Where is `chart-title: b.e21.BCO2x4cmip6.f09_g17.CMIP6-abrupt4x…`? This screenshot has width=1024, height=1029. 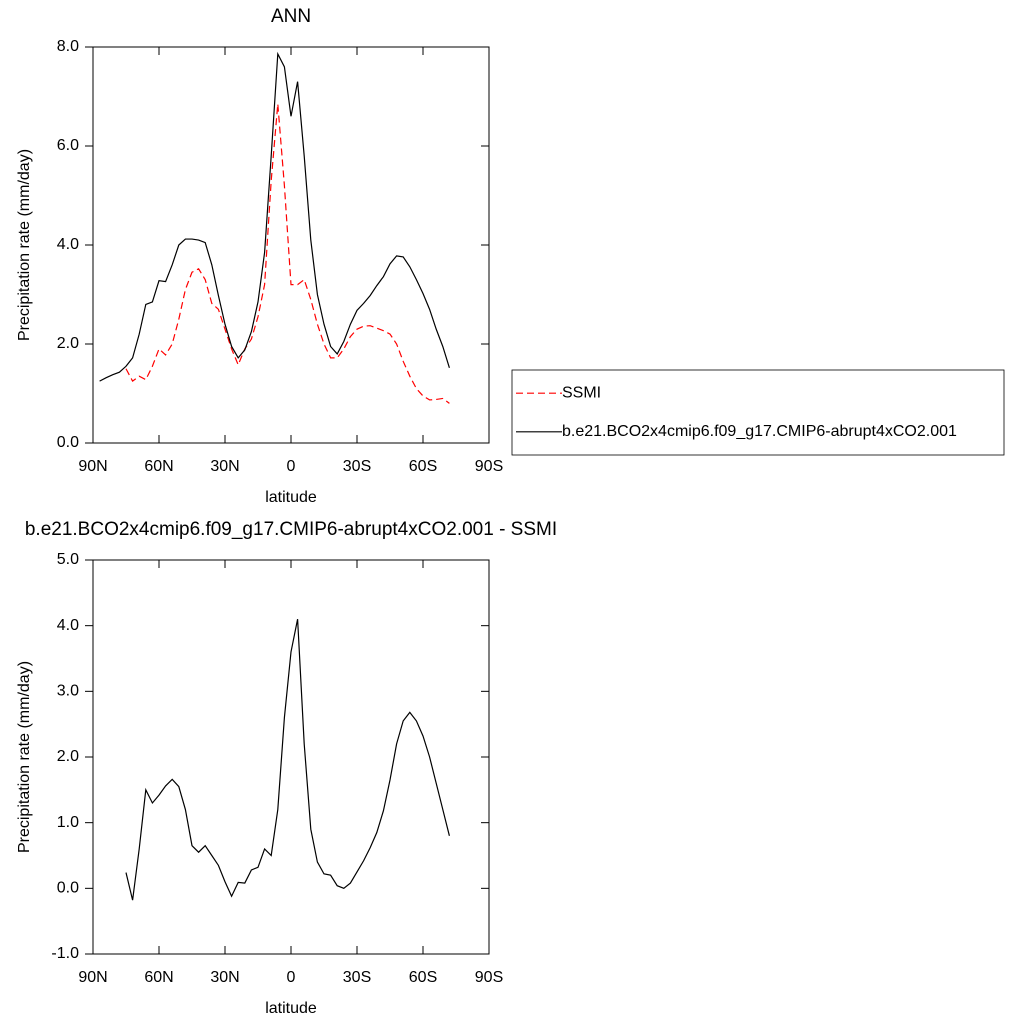 chart-title: b.e21.BCO2x4cmip6.f09_g17.CMIP6-abrupt4x… is located at coordinates (291, 529).